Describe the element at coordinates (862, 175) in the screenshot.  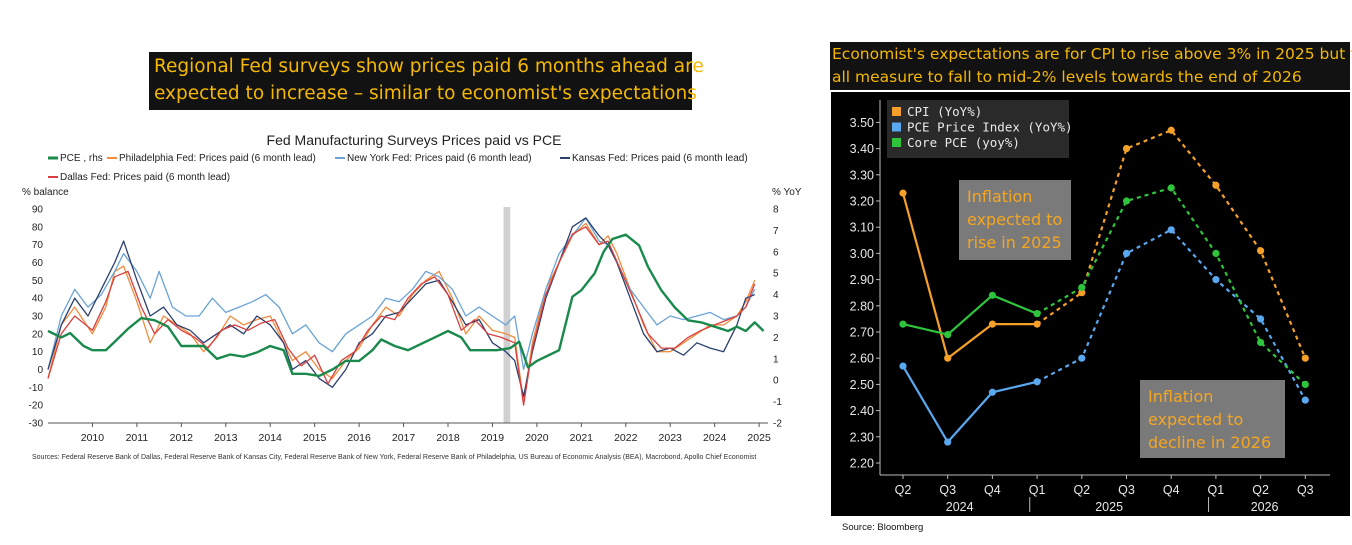
I see `right-y-tick-label: 3.30` at that location.